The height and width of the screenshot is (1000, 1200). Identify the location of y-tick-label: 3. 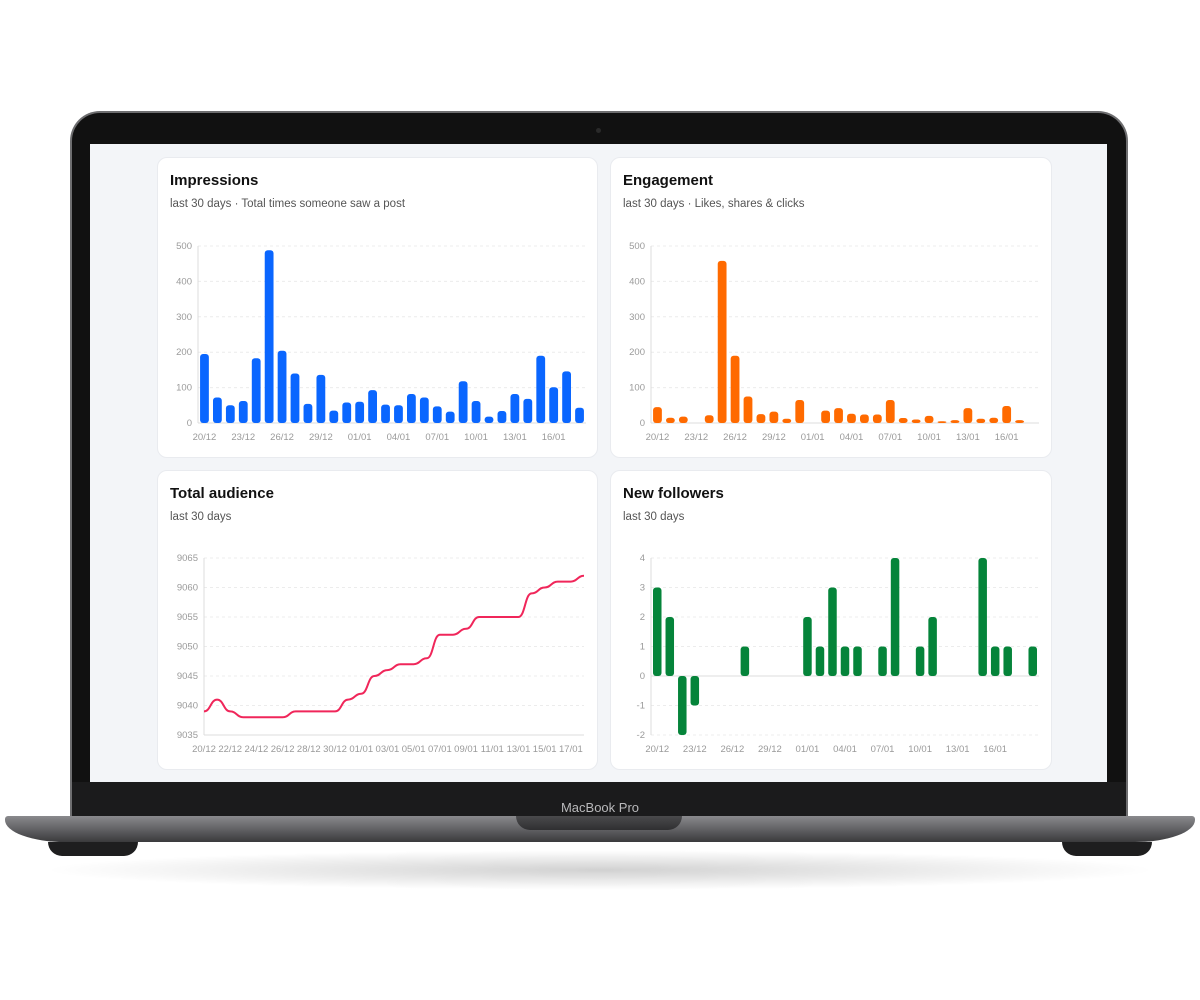
(642, 588).